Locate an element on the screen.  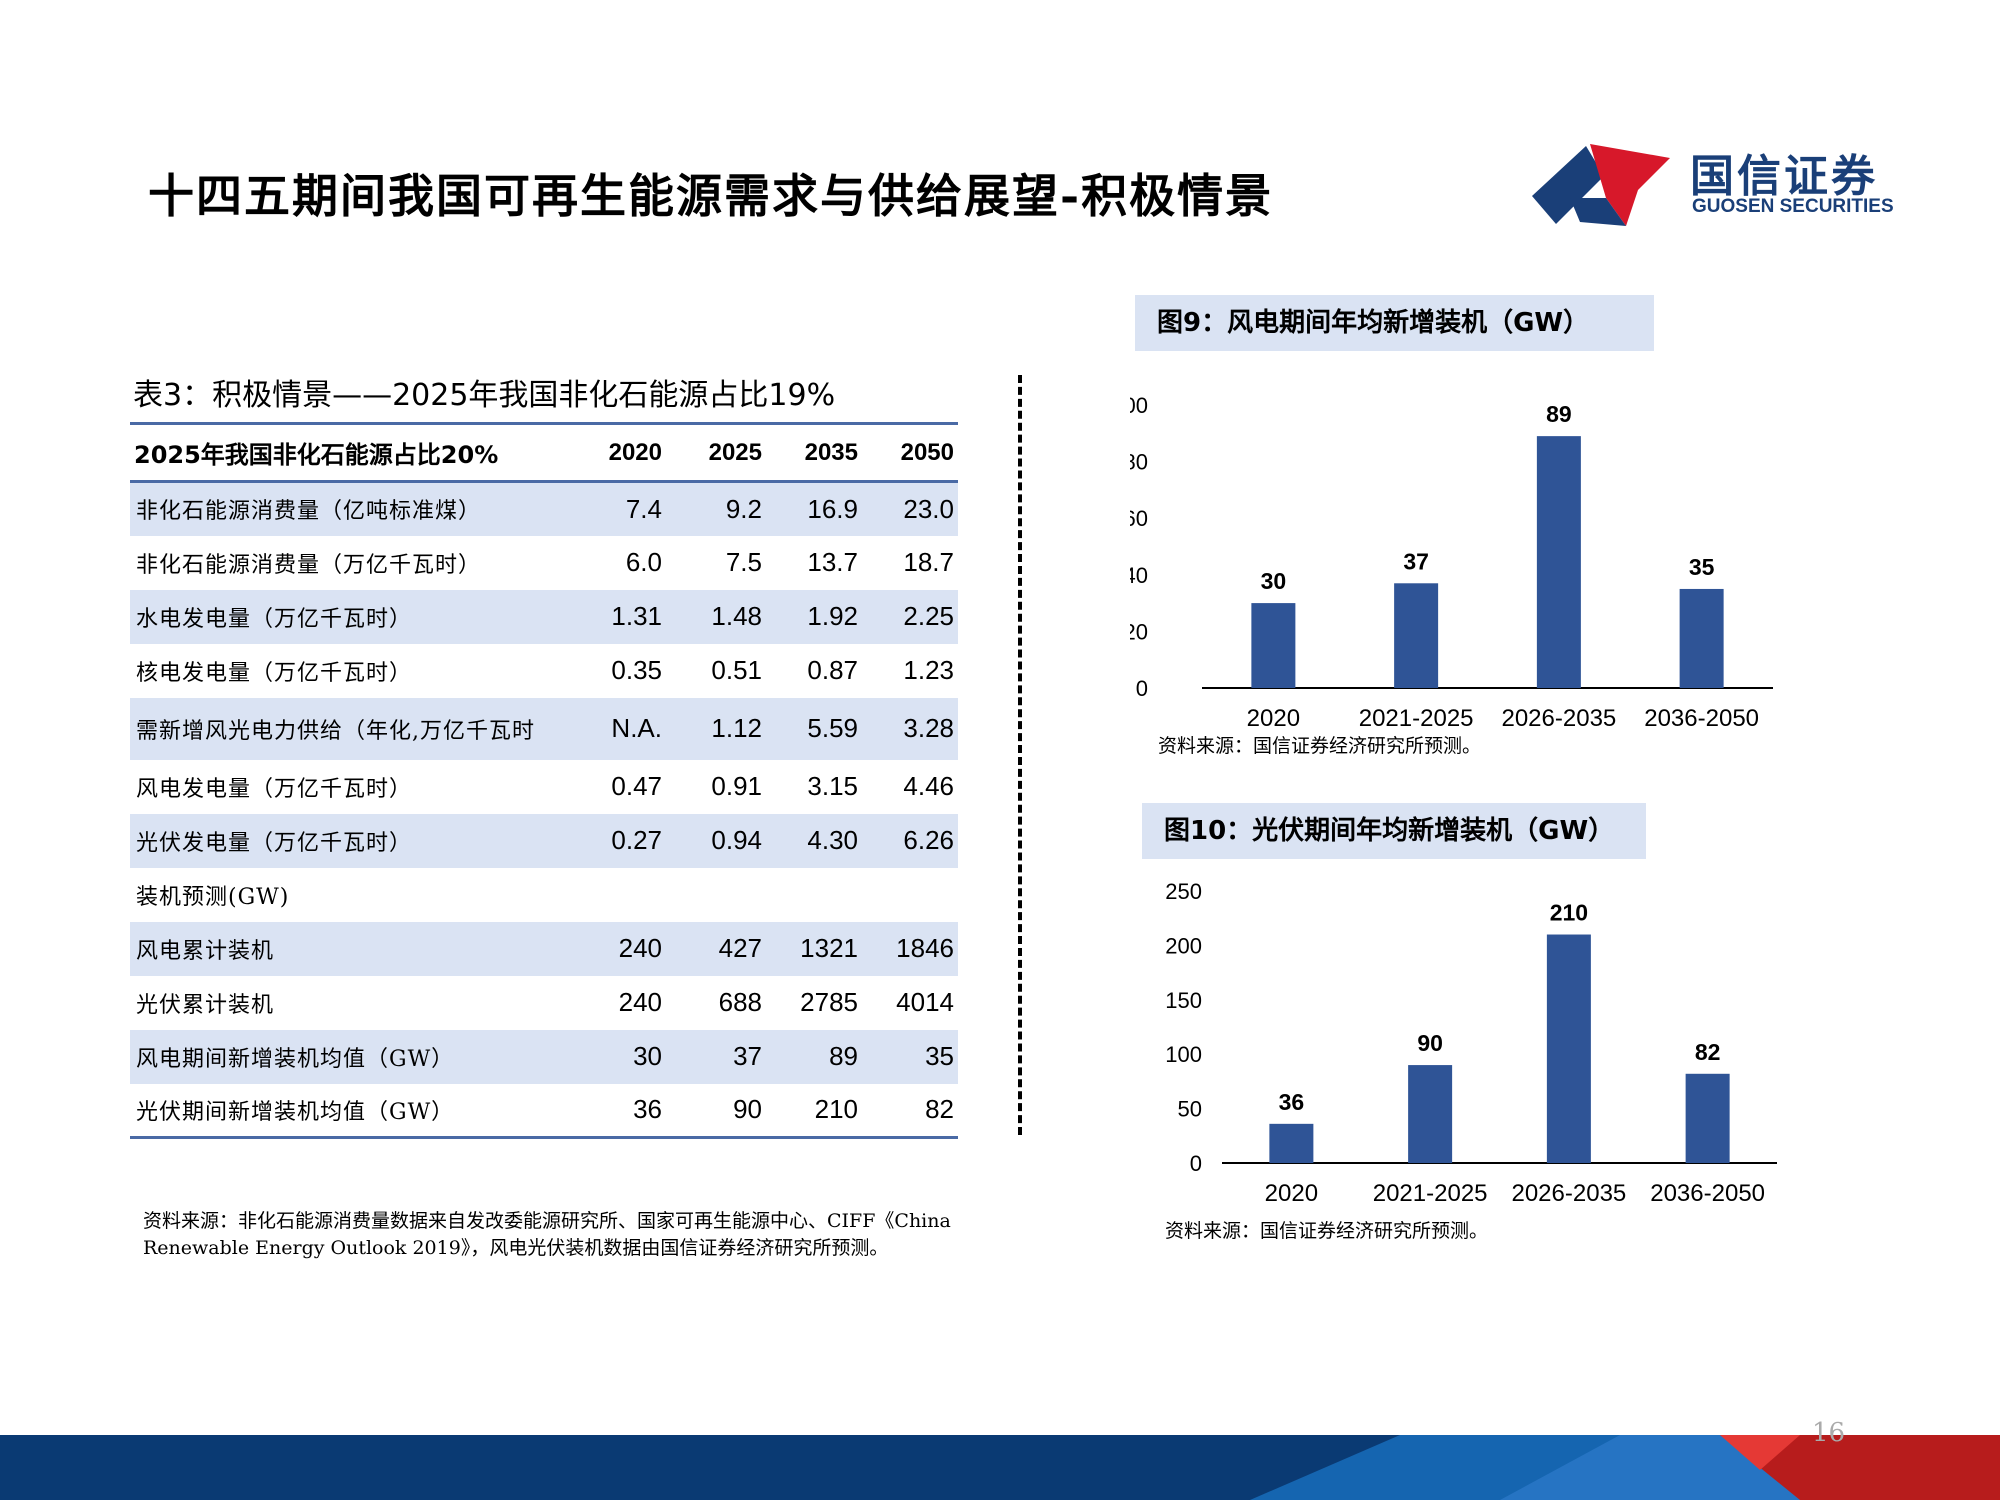
data-label: 35 is located at coordinates (1702, 567).